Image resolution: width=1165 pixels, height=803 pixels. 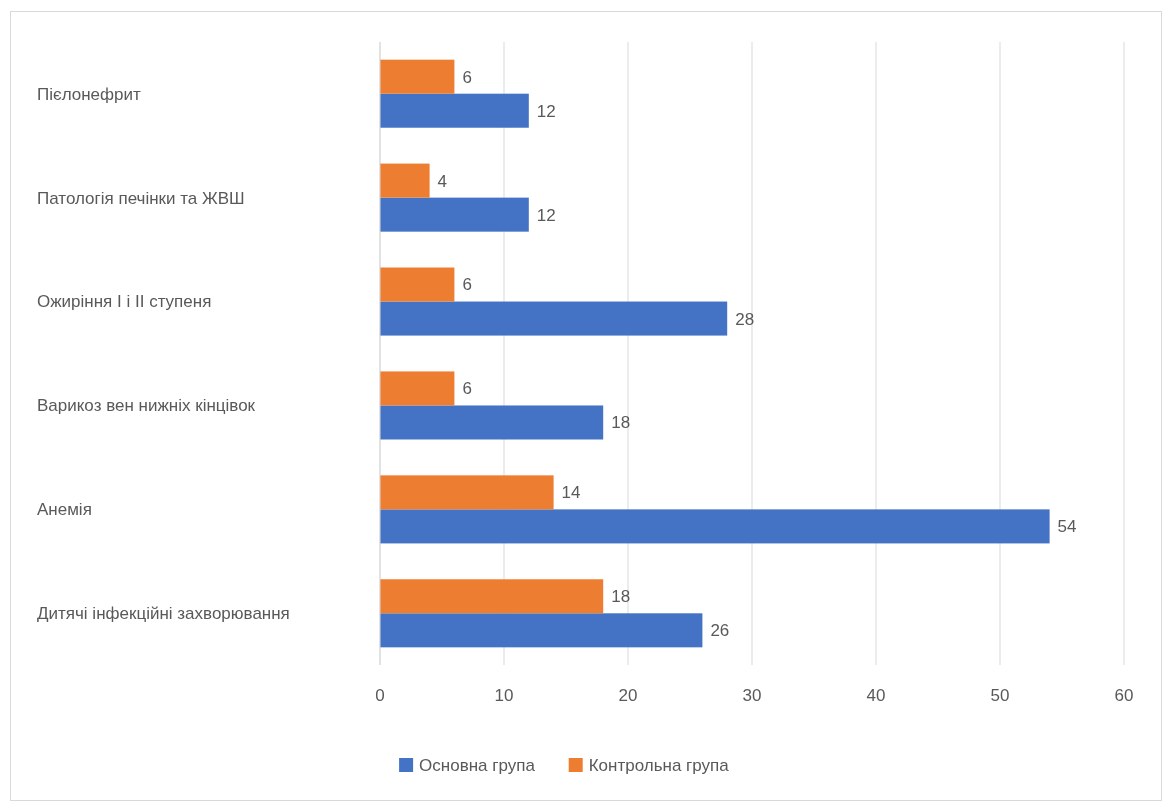 I want to click on x-tick-label: 20, so click(x=628, y=695).